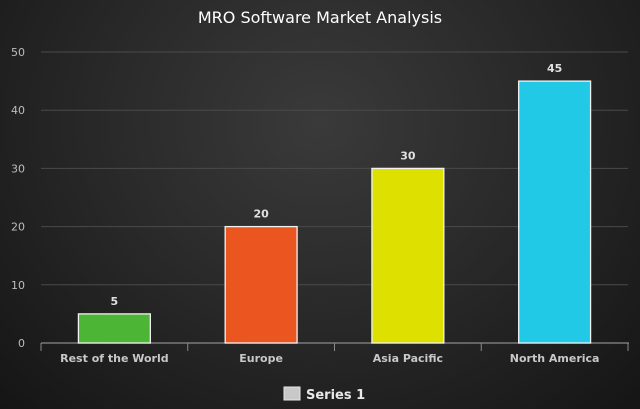  Describe the element at coordinates (408, 155) in the screenshot. I see `data-label-asia-pacific: 30` at that location.